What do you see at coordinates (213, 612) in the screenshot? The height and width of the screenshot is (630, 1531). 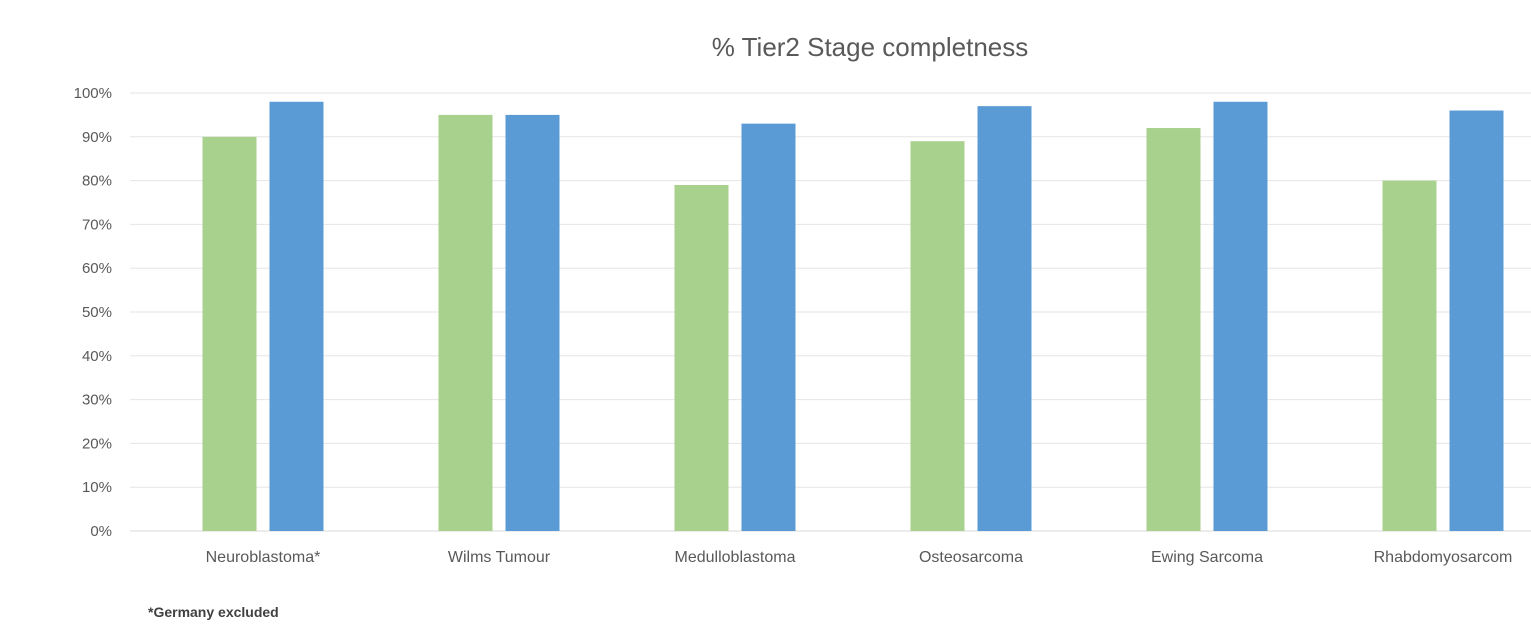 I see `footnote: *Germany excluded` at bounding box center [213, 612].